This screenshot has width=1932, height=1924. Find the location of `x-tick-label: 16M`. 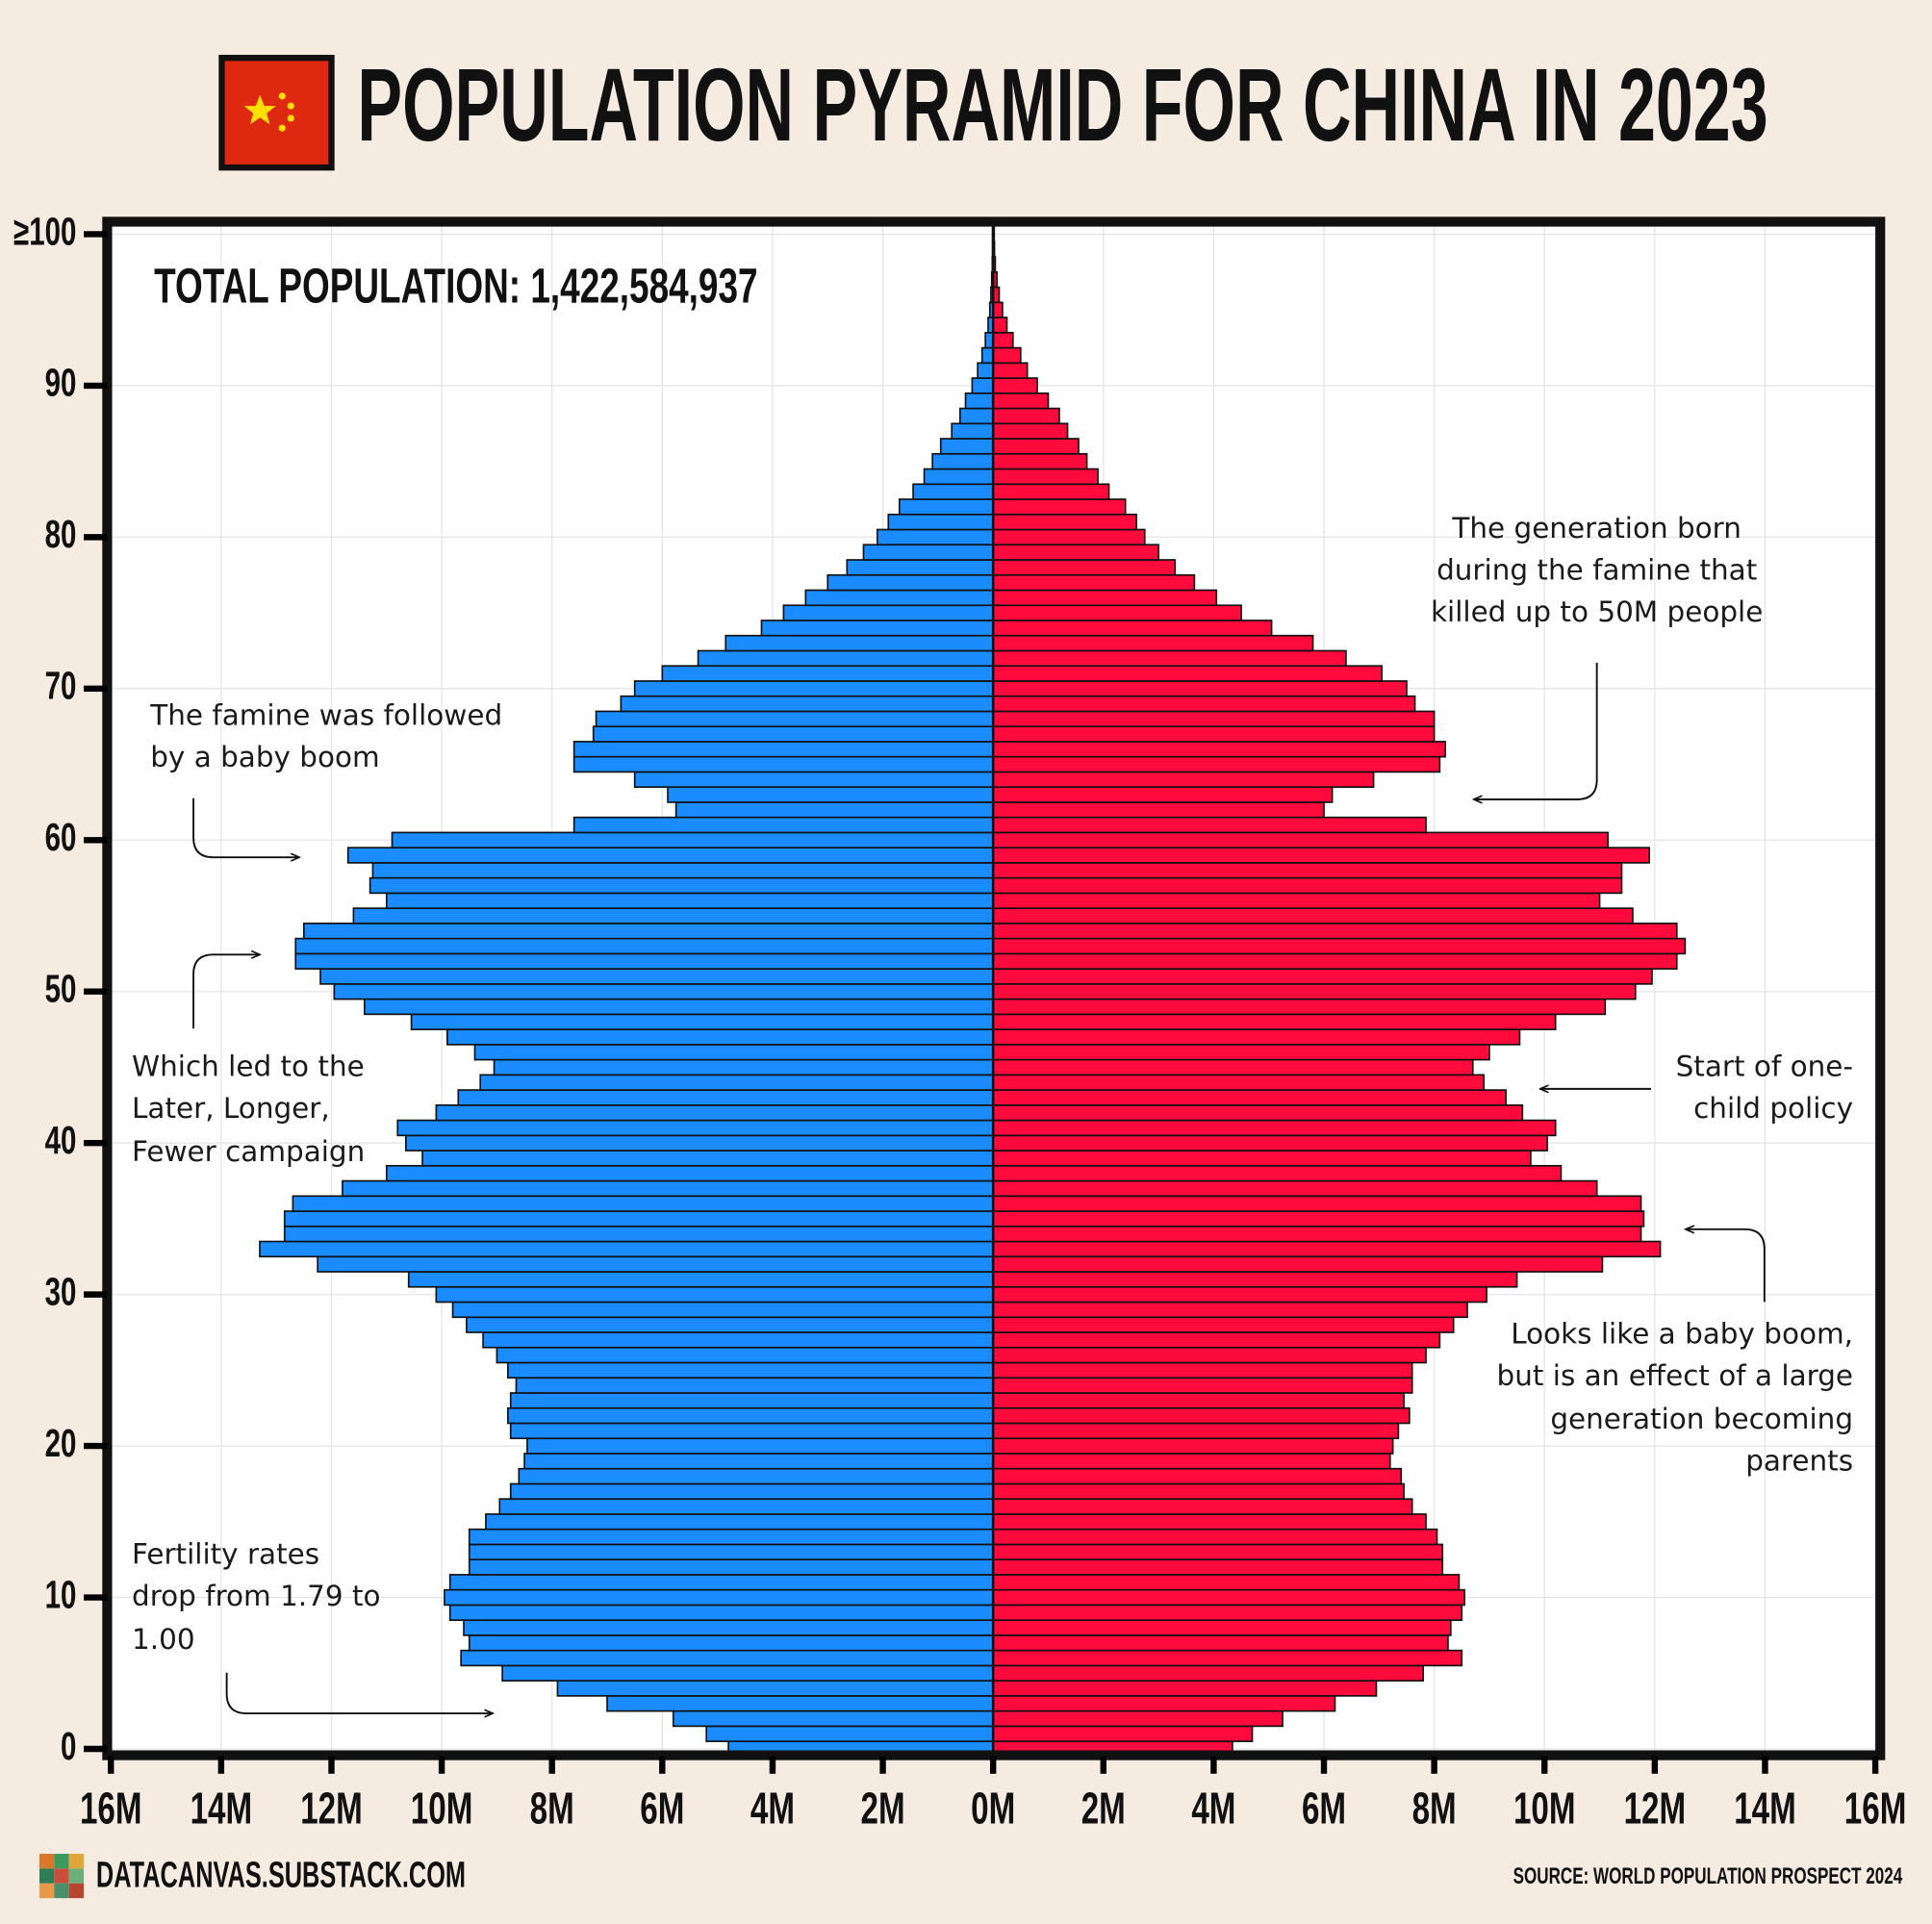

x-tick-label: 16M is located at coordinates (111, 1809).